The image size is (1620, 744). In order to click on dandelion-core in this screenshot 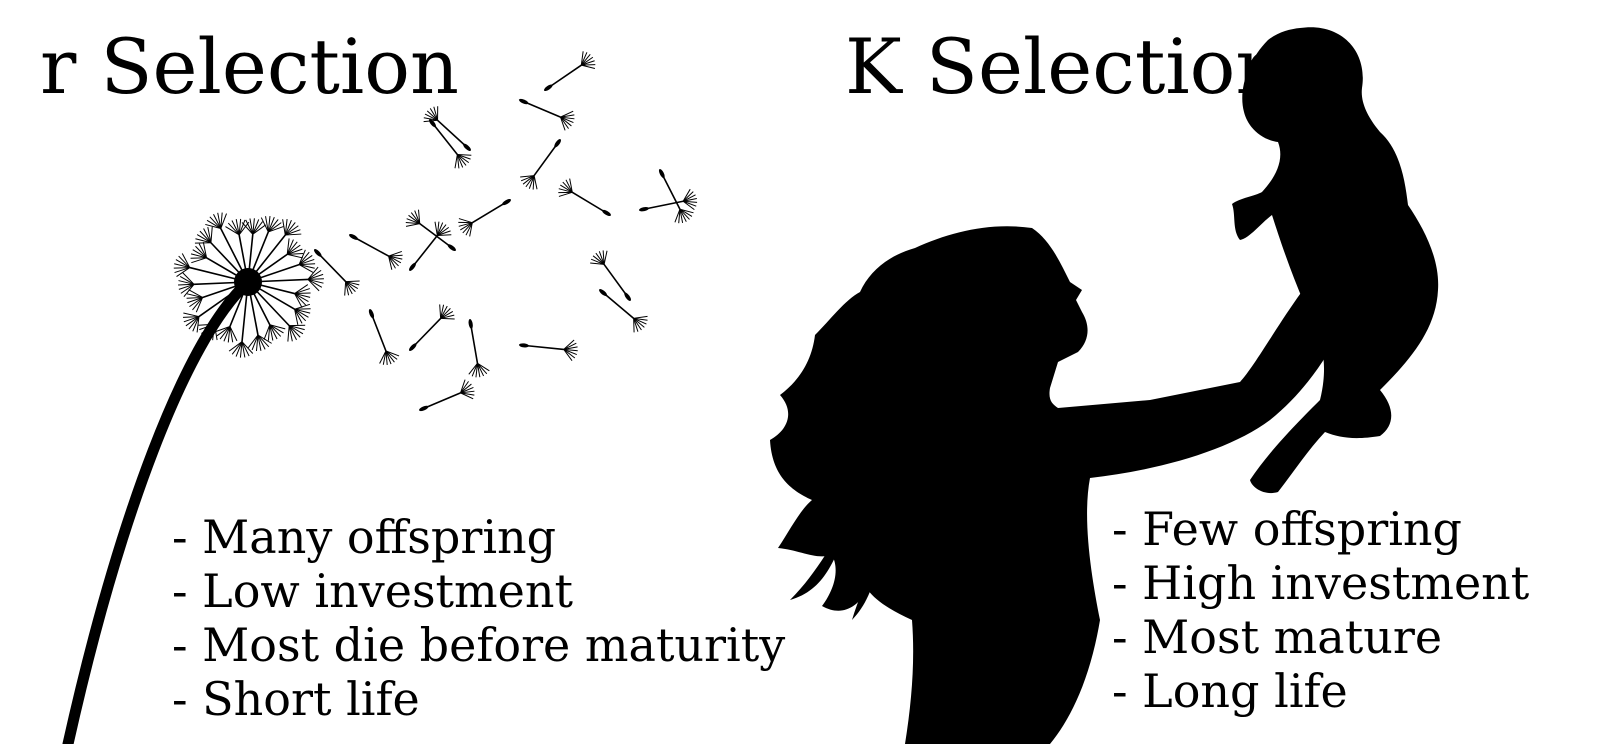, I will do `click(248, 282)`.